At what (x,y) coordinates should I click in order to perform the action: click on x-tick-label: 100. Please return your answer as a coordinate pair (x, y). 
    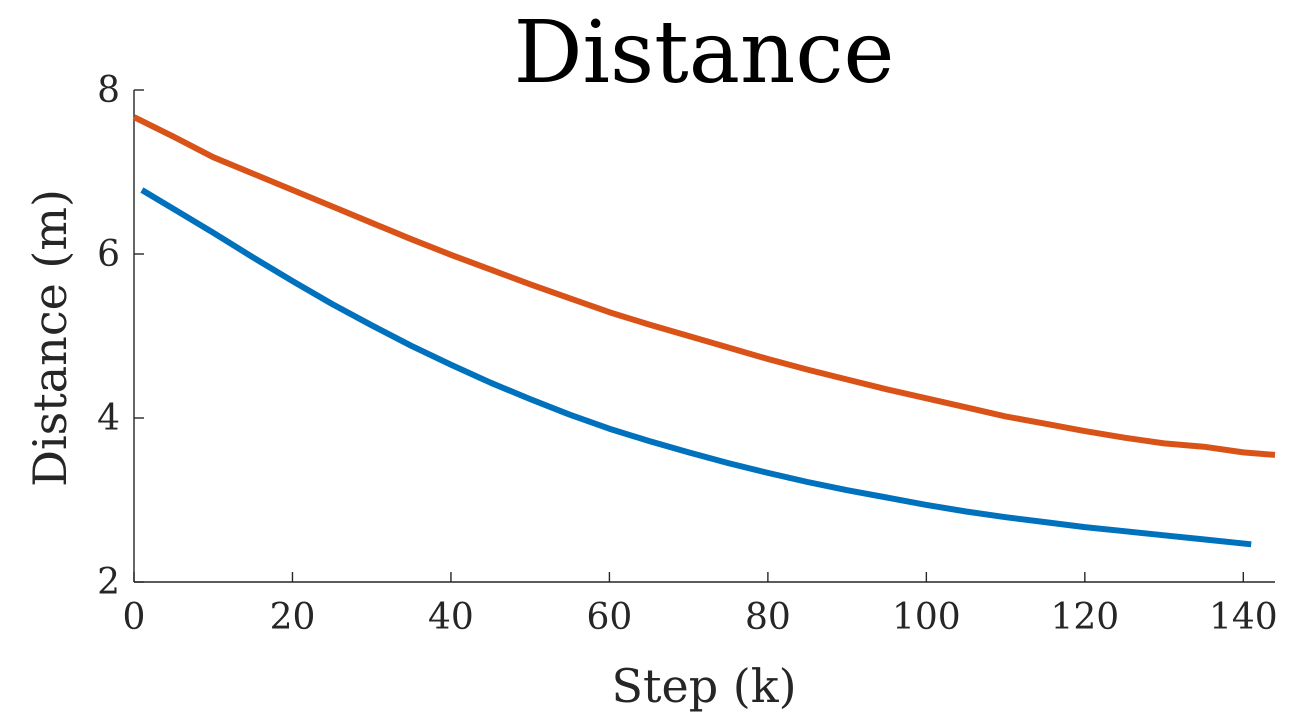
    Looking at the image, I should click on (926, 617).